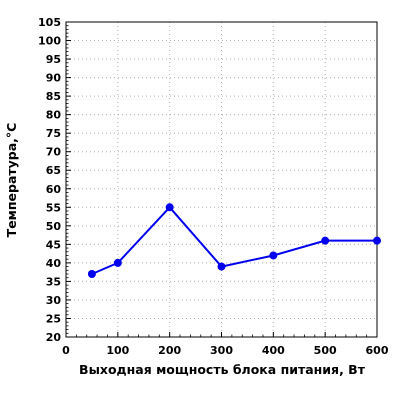 The image size is (400, 404). I want to click on x-tick-label: 300, so click(221, 350).